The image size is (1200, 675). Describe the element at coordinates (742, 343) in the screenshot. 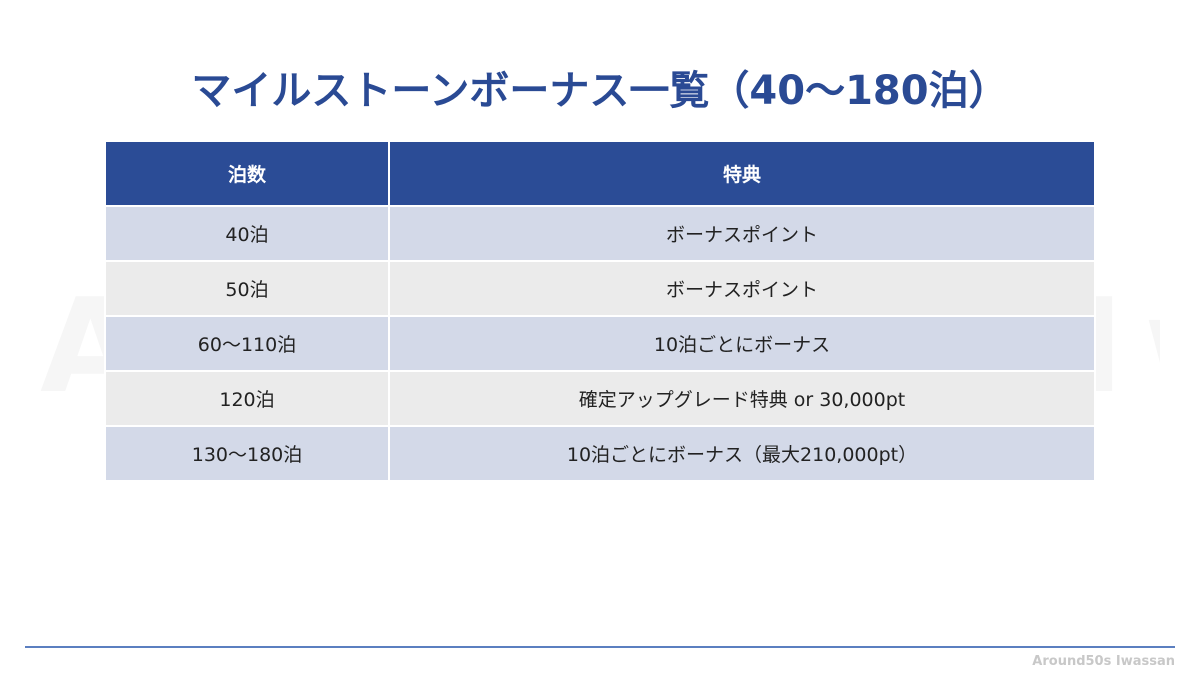

I see `table-cell: 10泊ごとにボーナス` at that location.